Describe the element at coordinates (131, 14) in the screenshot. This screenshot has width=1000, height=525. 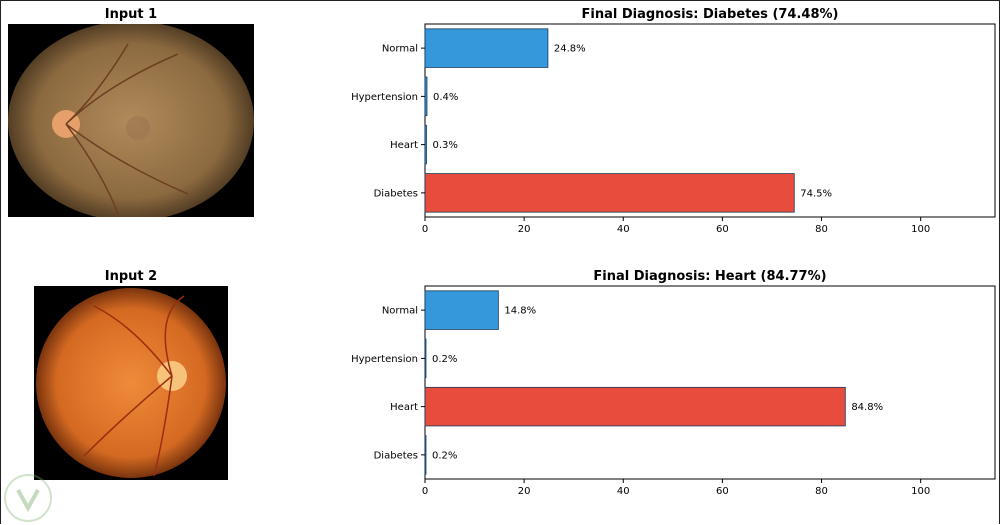
I see `input-1-title: Input 1` at that location.